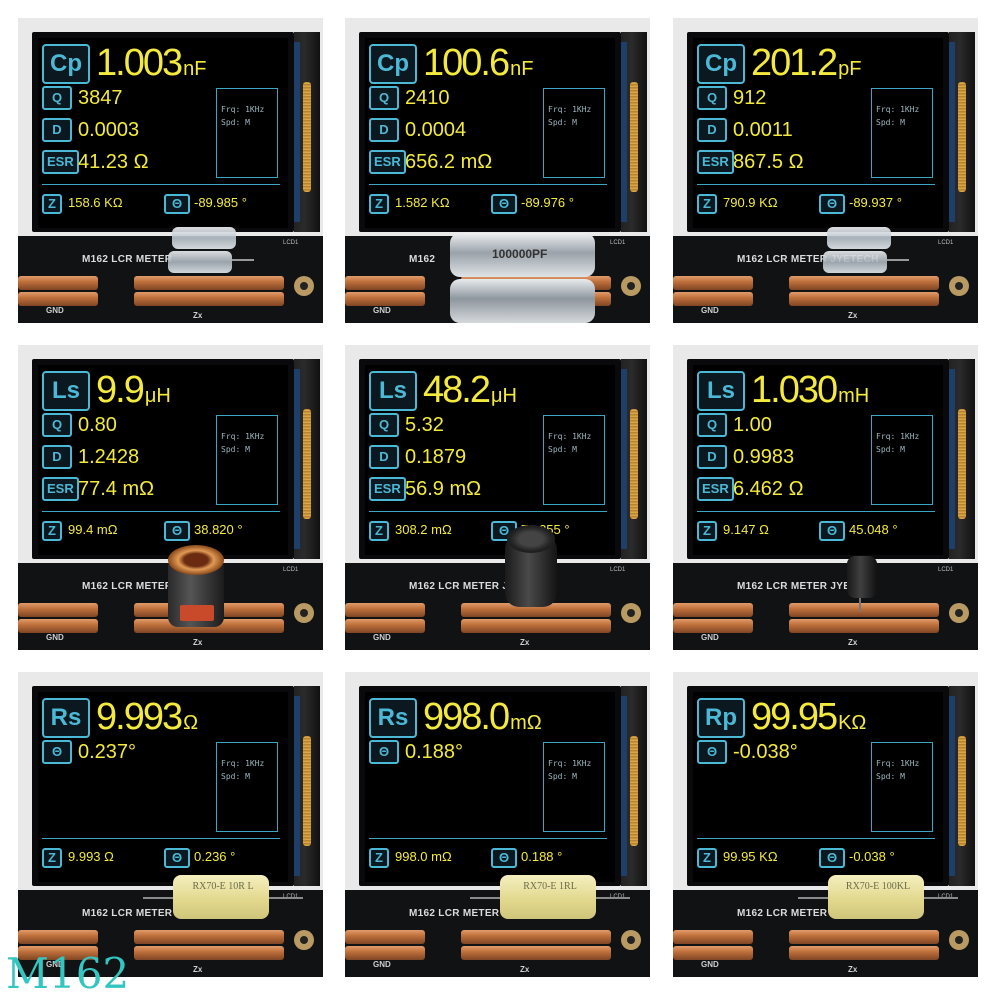 The image size is (1000, 1000). Describe the element at coordinates (127, 913) in the screenshot. I see `pcb-label: M162 LCR METER` at that location.